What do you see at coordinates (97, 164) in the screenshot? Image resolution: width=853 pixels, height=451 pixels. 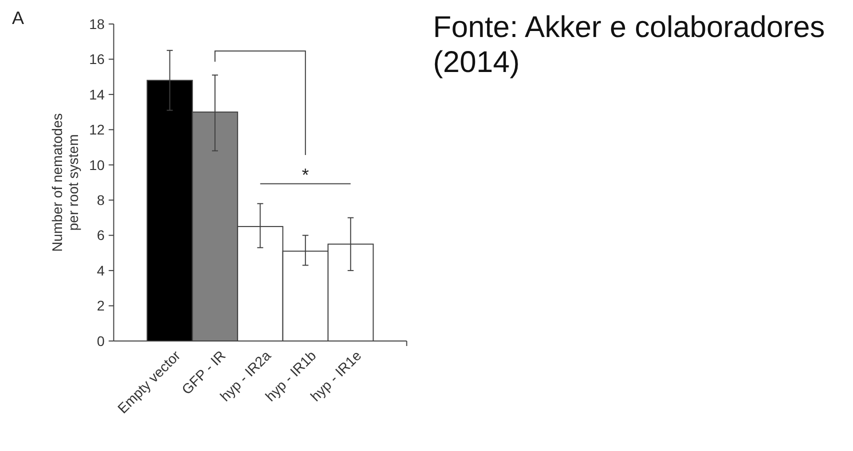 I see `y-tick-label: 10` at bounding box center [97, 164].